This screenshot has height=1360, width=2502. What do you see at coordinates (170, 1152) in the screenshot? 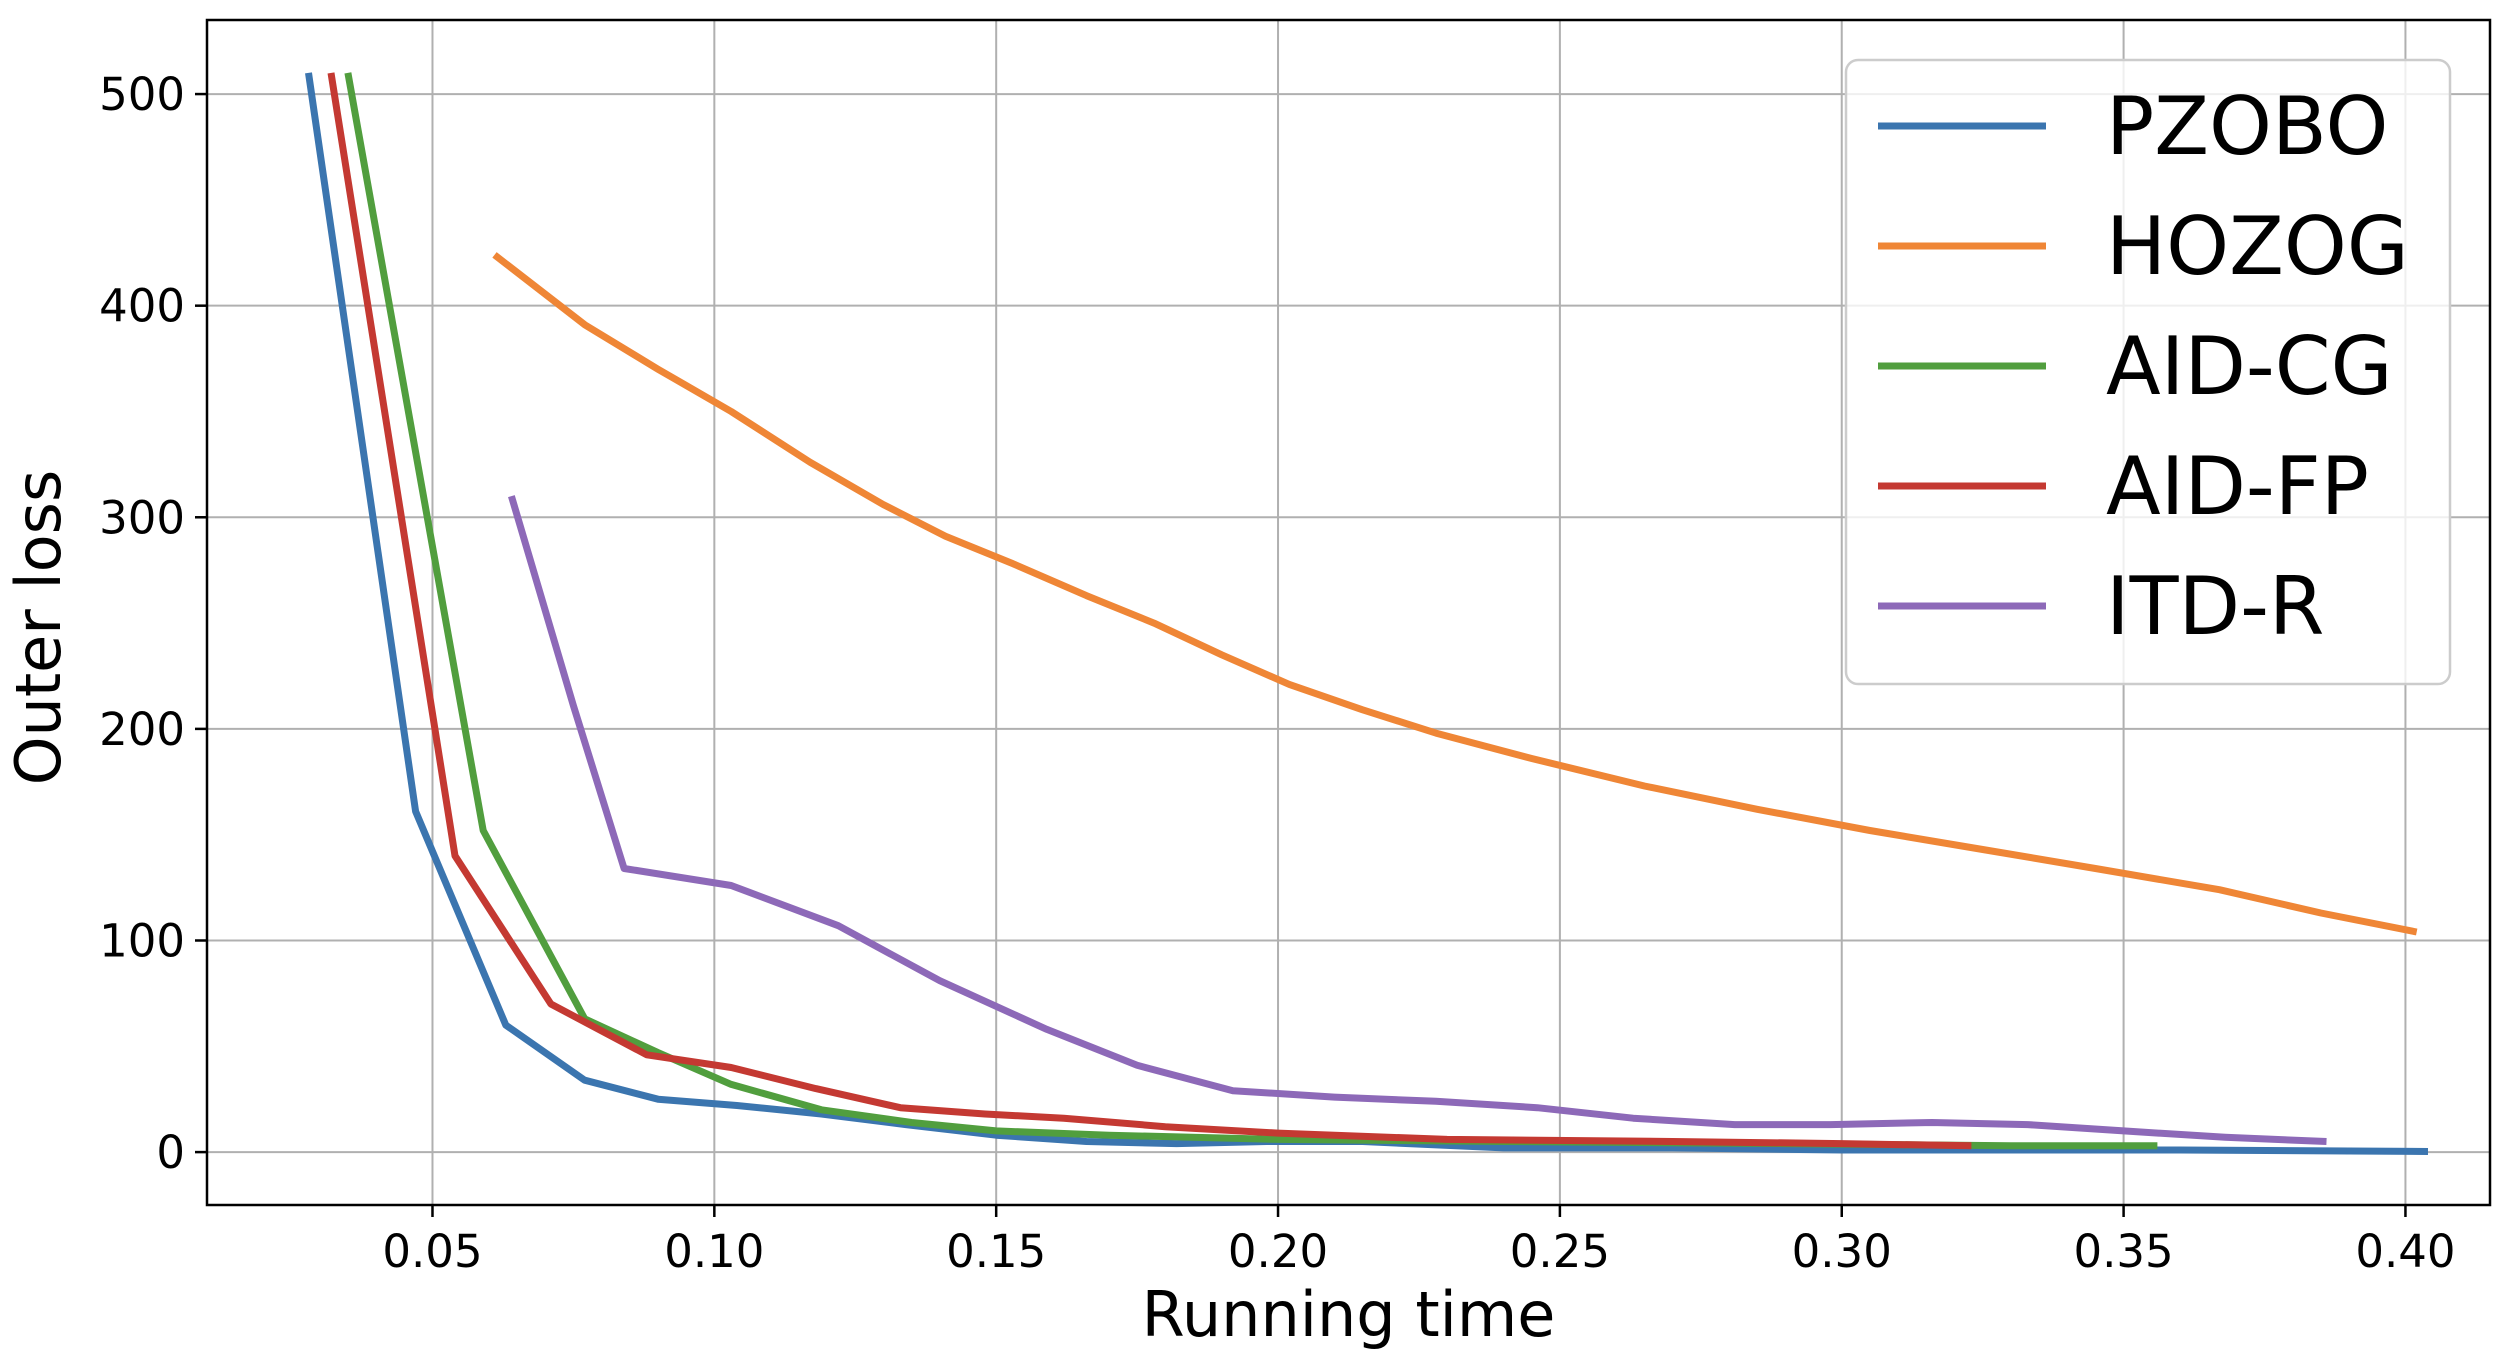
I see `y-tick-label: 0` at bounding box center [170, 1152].